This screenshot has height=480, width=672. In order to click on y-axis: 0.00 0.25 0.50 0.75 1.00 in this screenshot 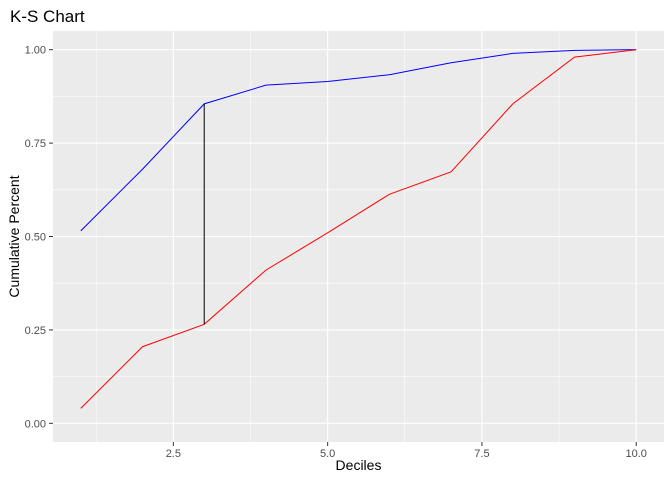, I will do `click(39, 237)`.